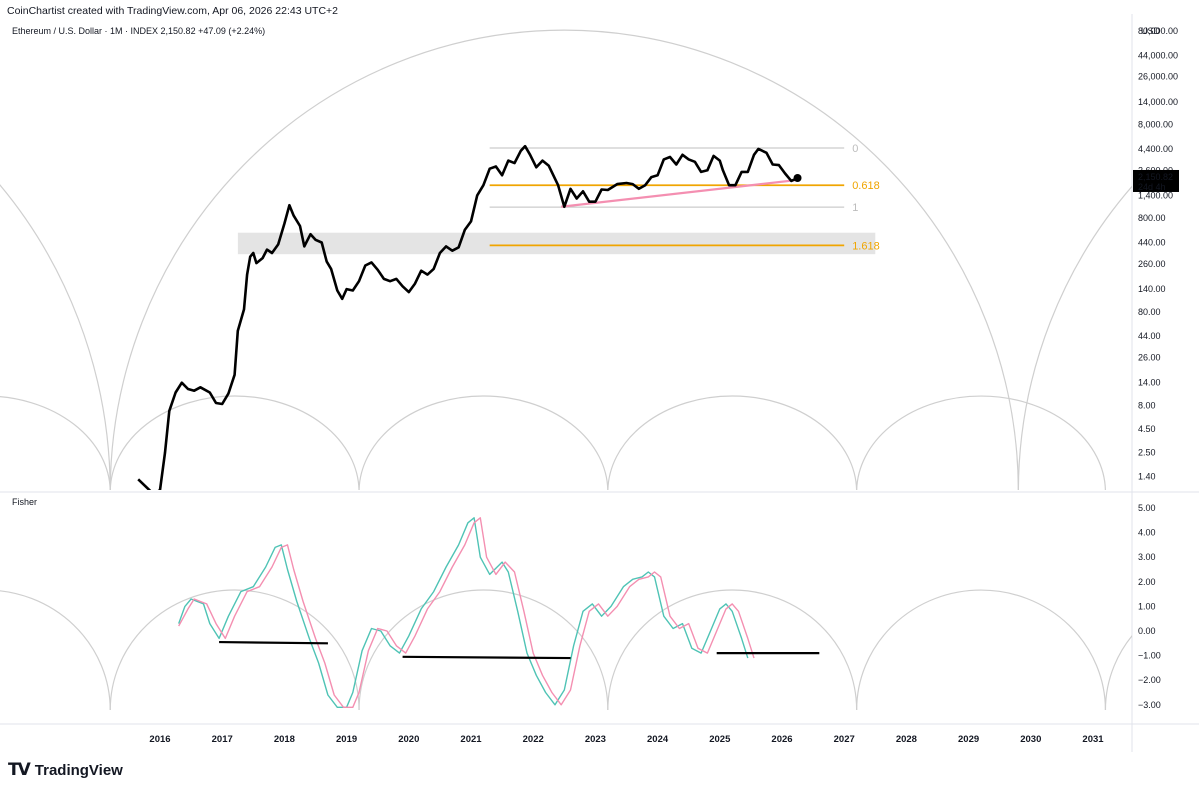 The width and height of the screenshot is (1199, 790). Describe the element at coordinates (1147, 557) in the screenshot. I see `fisher-axis-tick: 3.00` at that location.